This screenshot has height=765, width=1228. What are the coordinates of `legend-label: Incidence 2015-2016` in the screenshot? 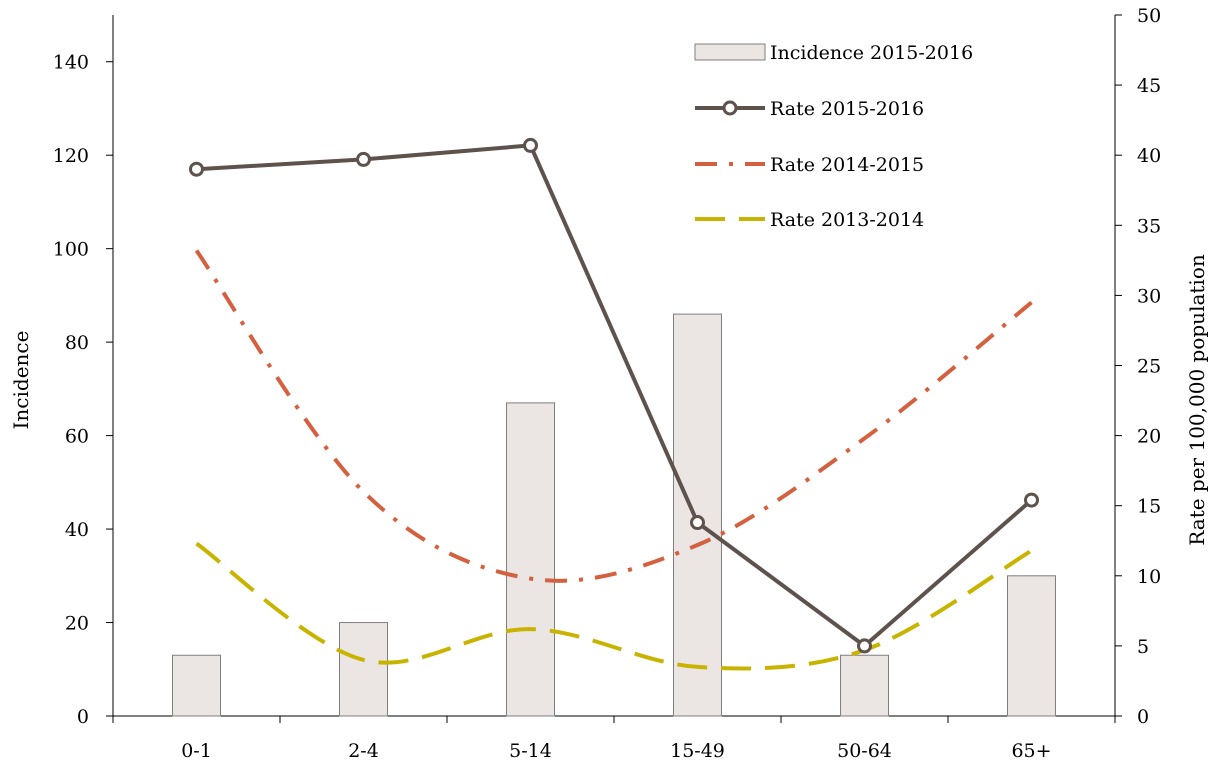 It's located at (871, 53).